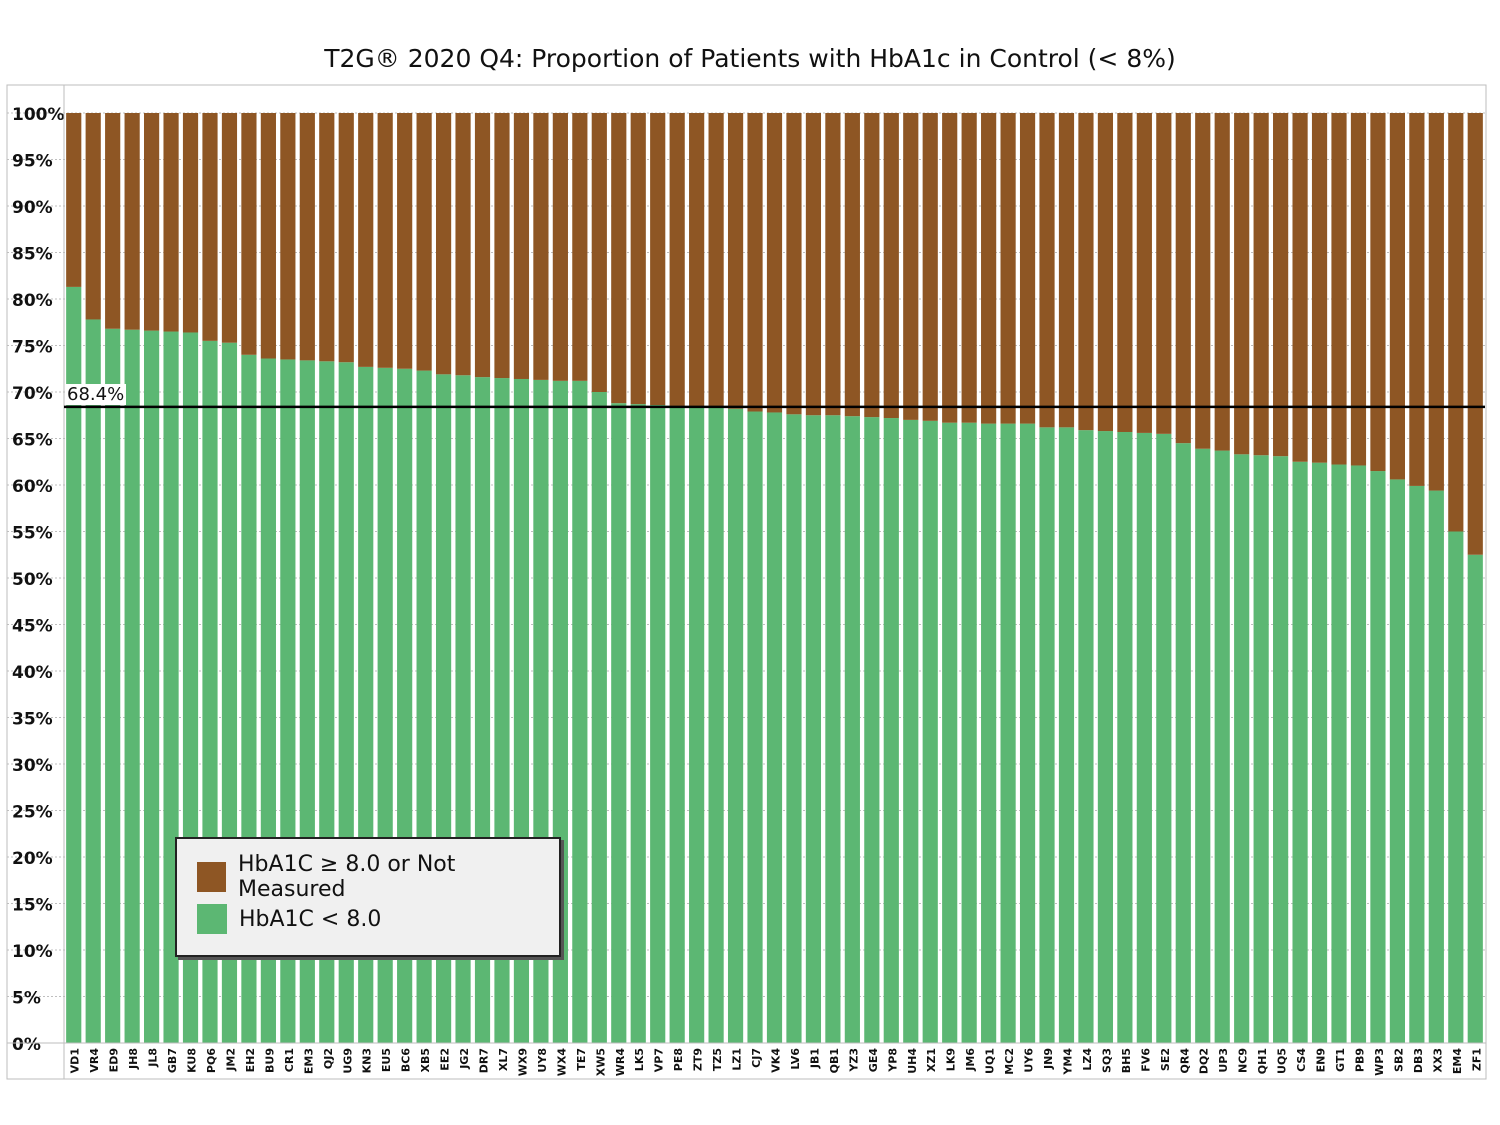 The width and height of the screenshot is (1500, 1125). I want to click on bar-above-lz4, so click(1086, 272).